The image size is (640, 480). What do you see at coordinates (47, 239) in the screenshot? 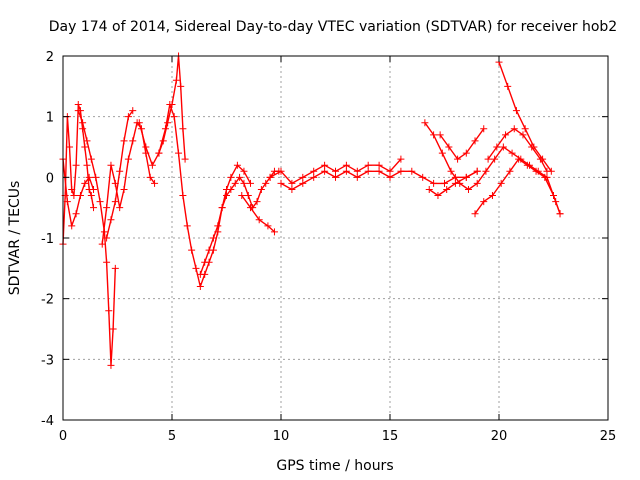
I see `y-tick-label: -1` at bounding box center [47, 239].